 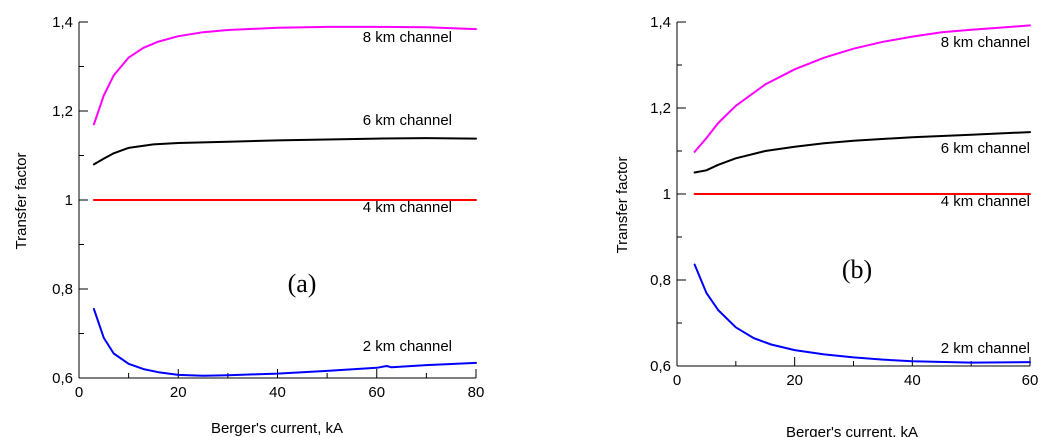 I want to click on panel-label: (b), so click(x=857, y=269).